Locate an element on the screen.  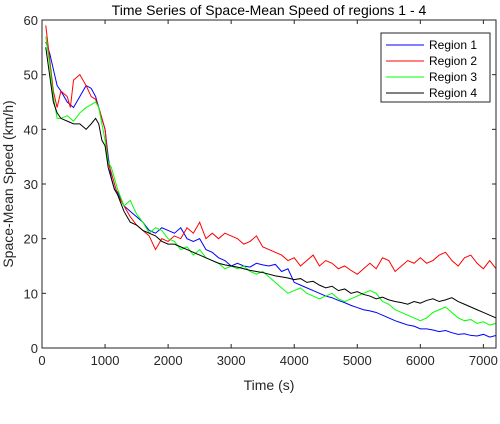
y-tick-label: 50 is located at coordinates (31, 75).